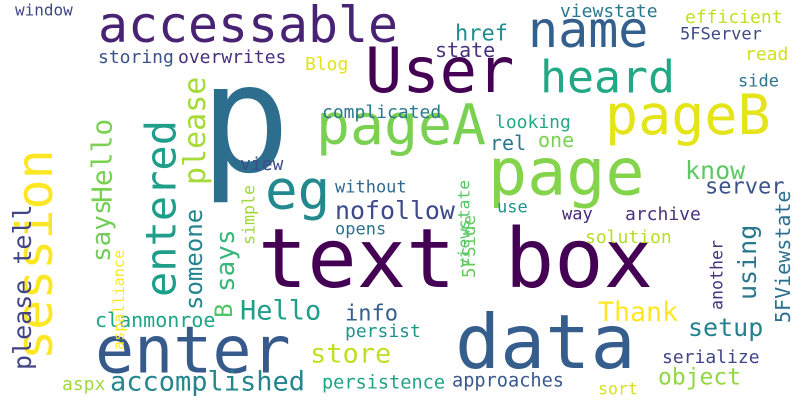  What do you see at coordinates (371, 186) in the screenshot?
I see `word-without: without` at bounding box center [371, 186].